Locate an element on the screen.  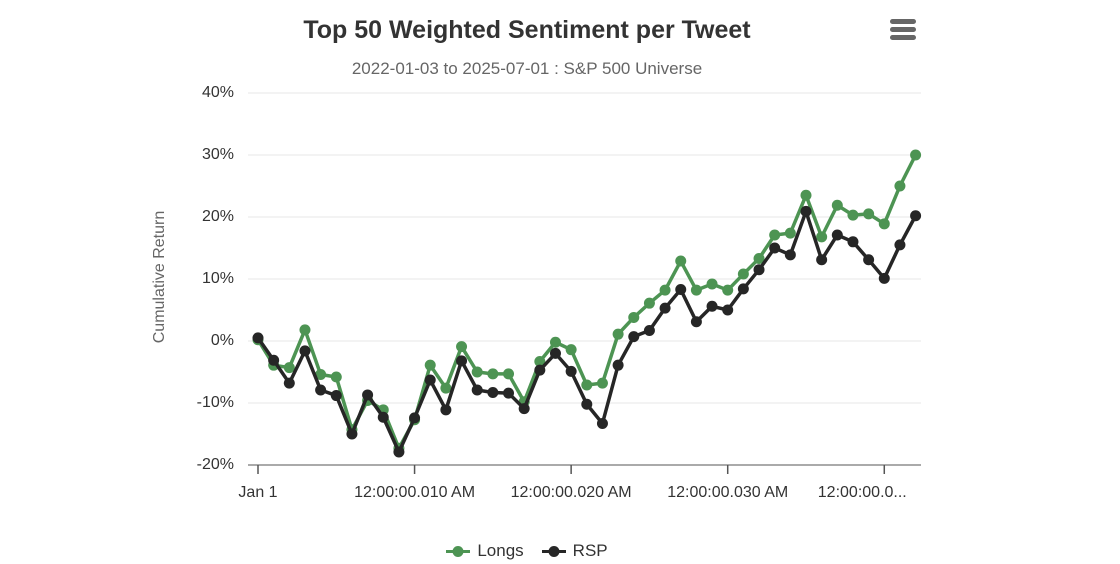
chart-title: Top 50 Weighted Sentiment per Tweet is located at coordinates (527, 30).